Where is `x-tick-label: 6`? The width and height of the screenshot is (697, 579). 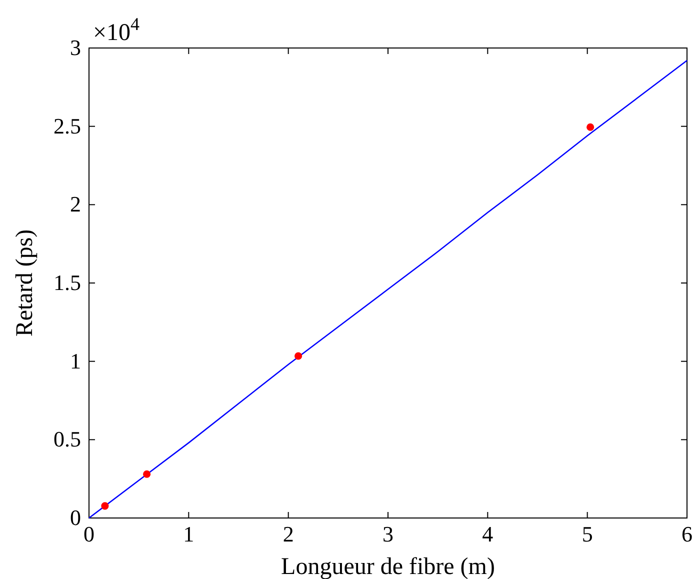 x-tick-label: 6 is located at coordinates (687, 534).